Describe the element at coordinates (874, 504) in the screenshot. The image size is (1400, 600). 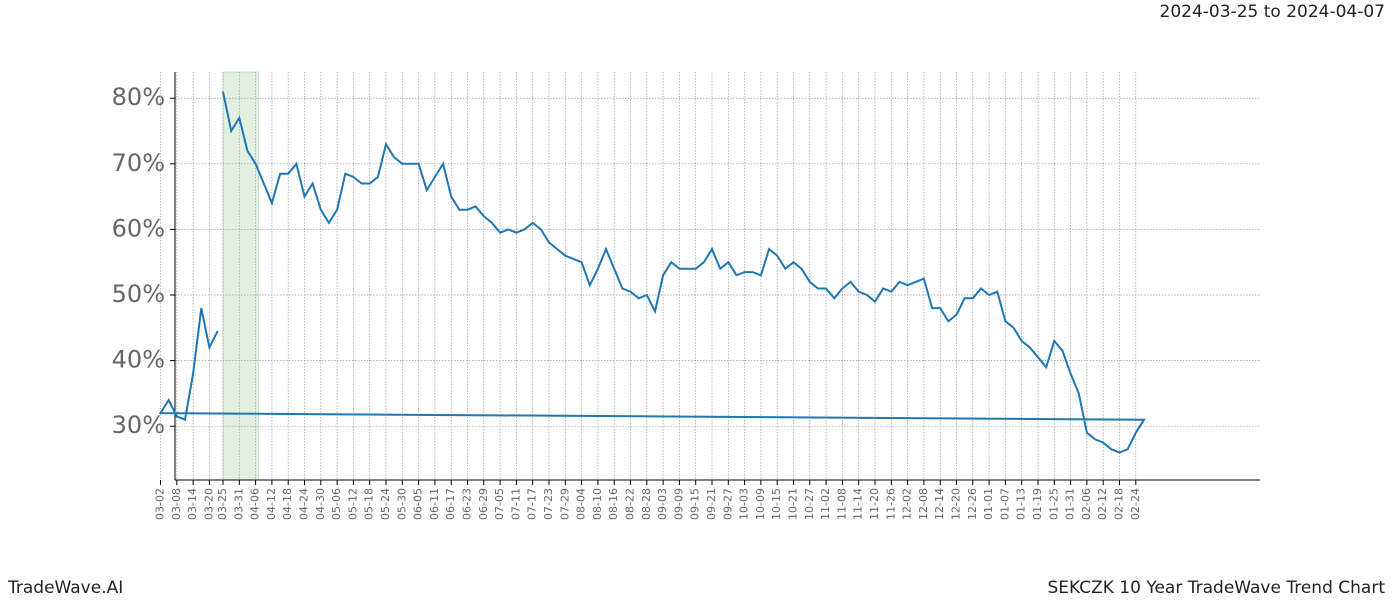
I see `x-tick-label: 11-20` at that location.